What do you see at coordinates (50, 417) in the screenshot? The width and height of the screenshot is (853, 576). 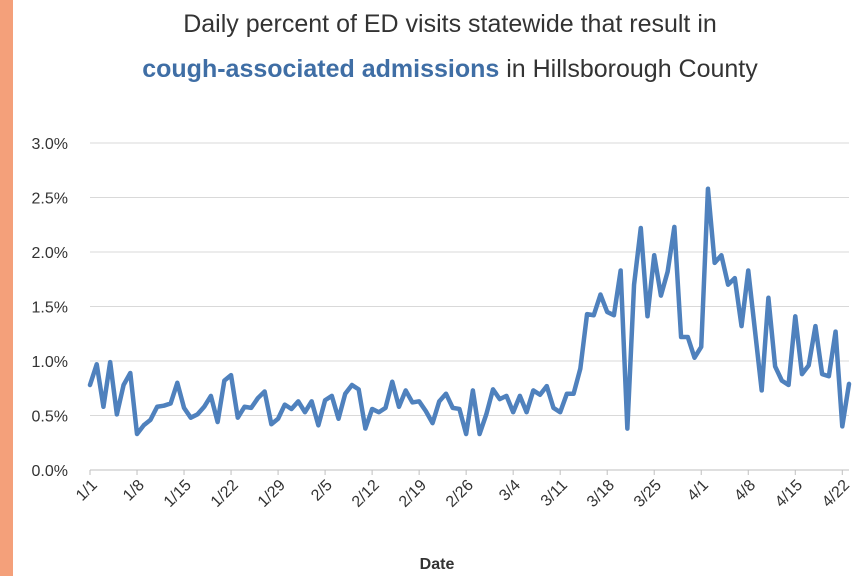 I see `y-tick-label: 0.5%` at bounding box center [50, 417].